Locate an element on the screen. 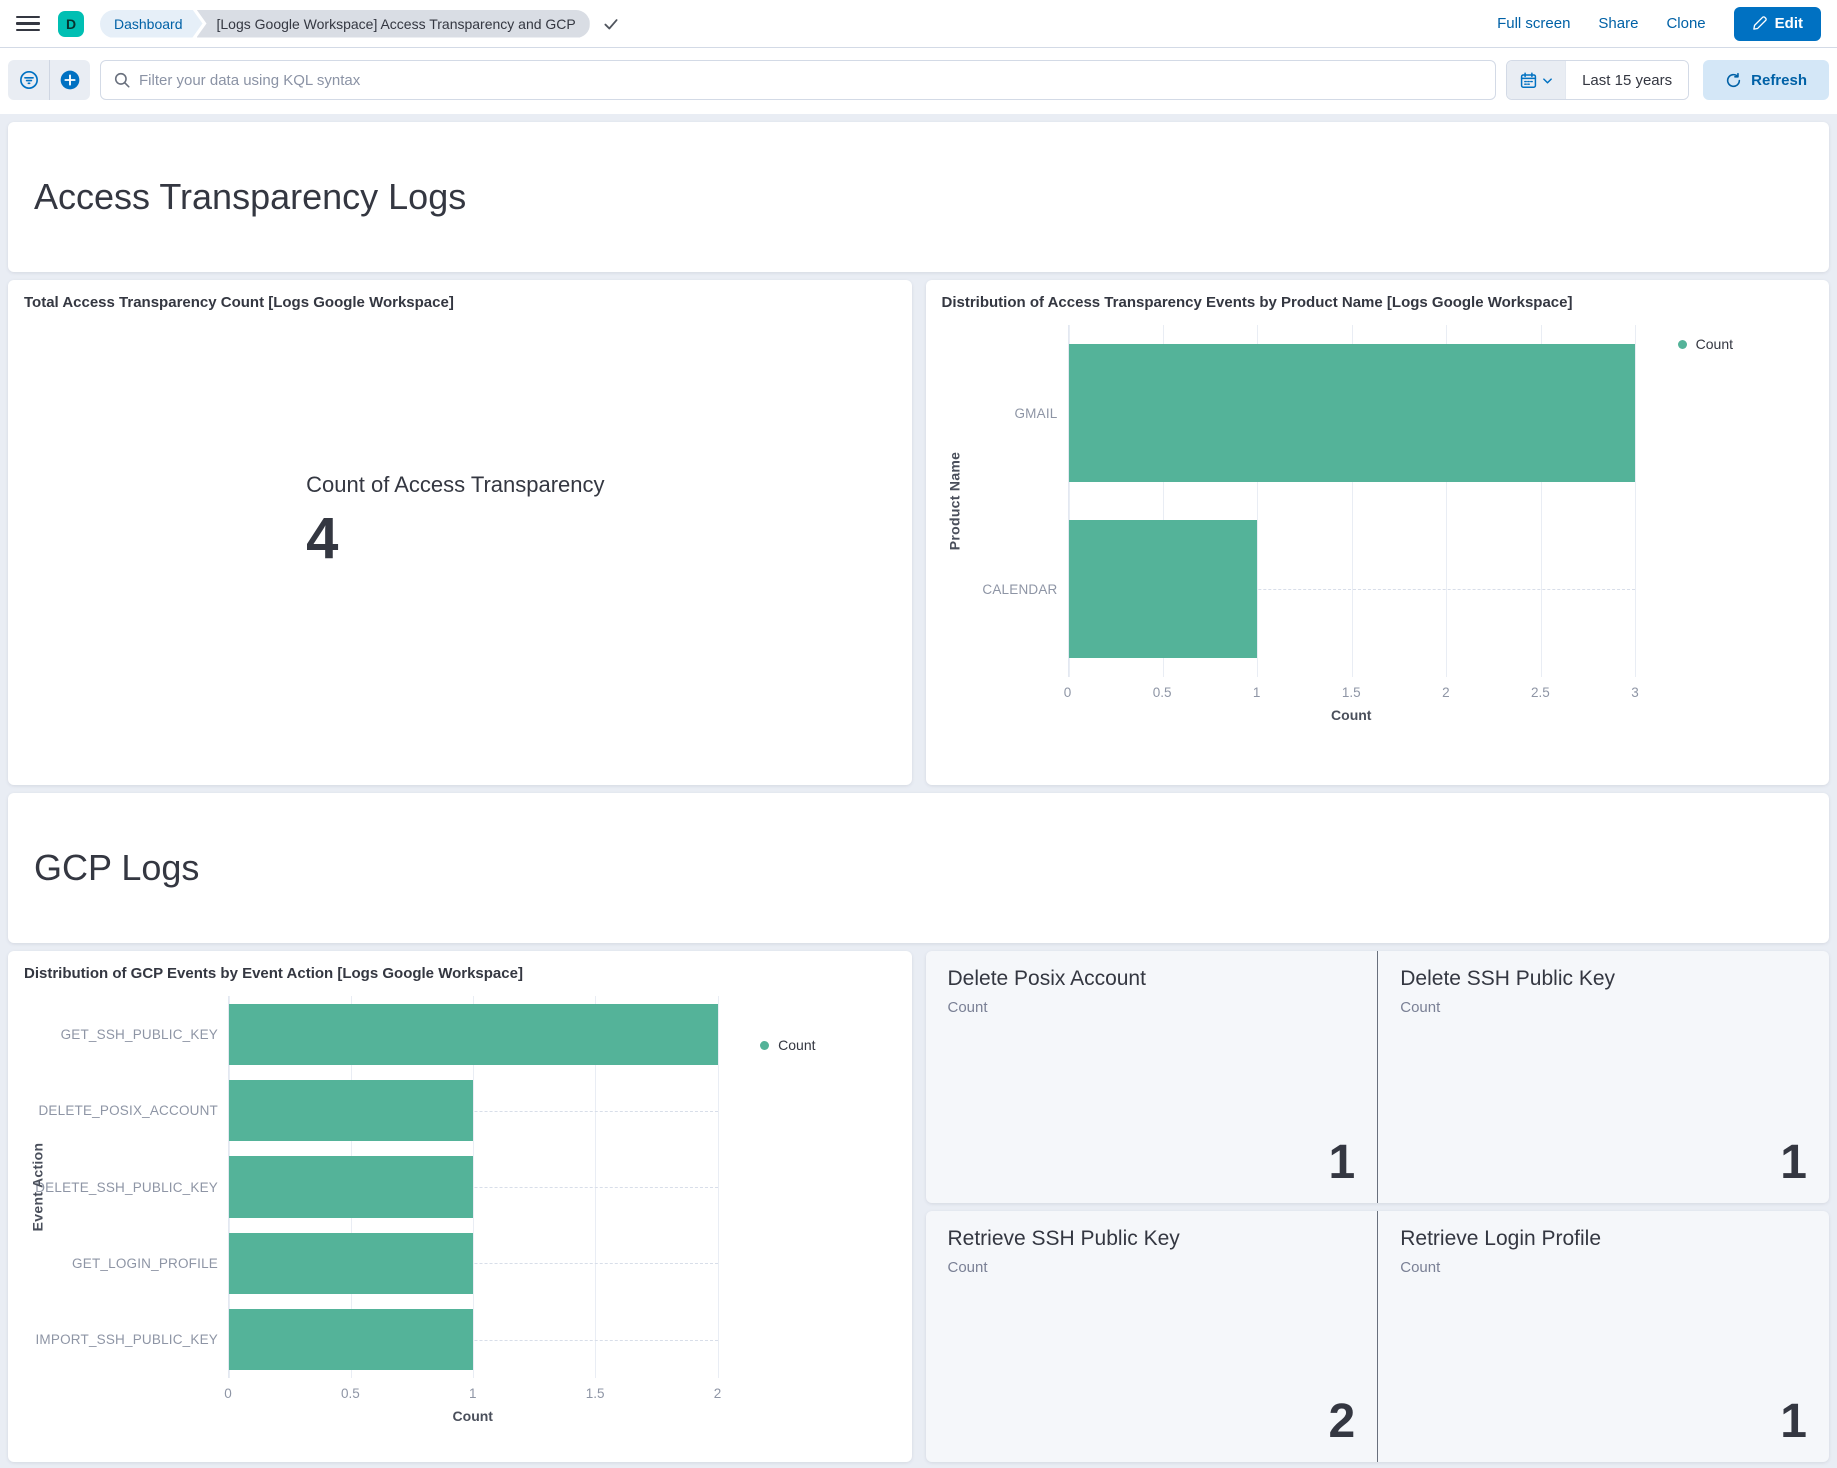 The height and width of the screenshot is (1468, 1837). metric-title: Delete SSH Public Key is located at coordinates (1508, 978).